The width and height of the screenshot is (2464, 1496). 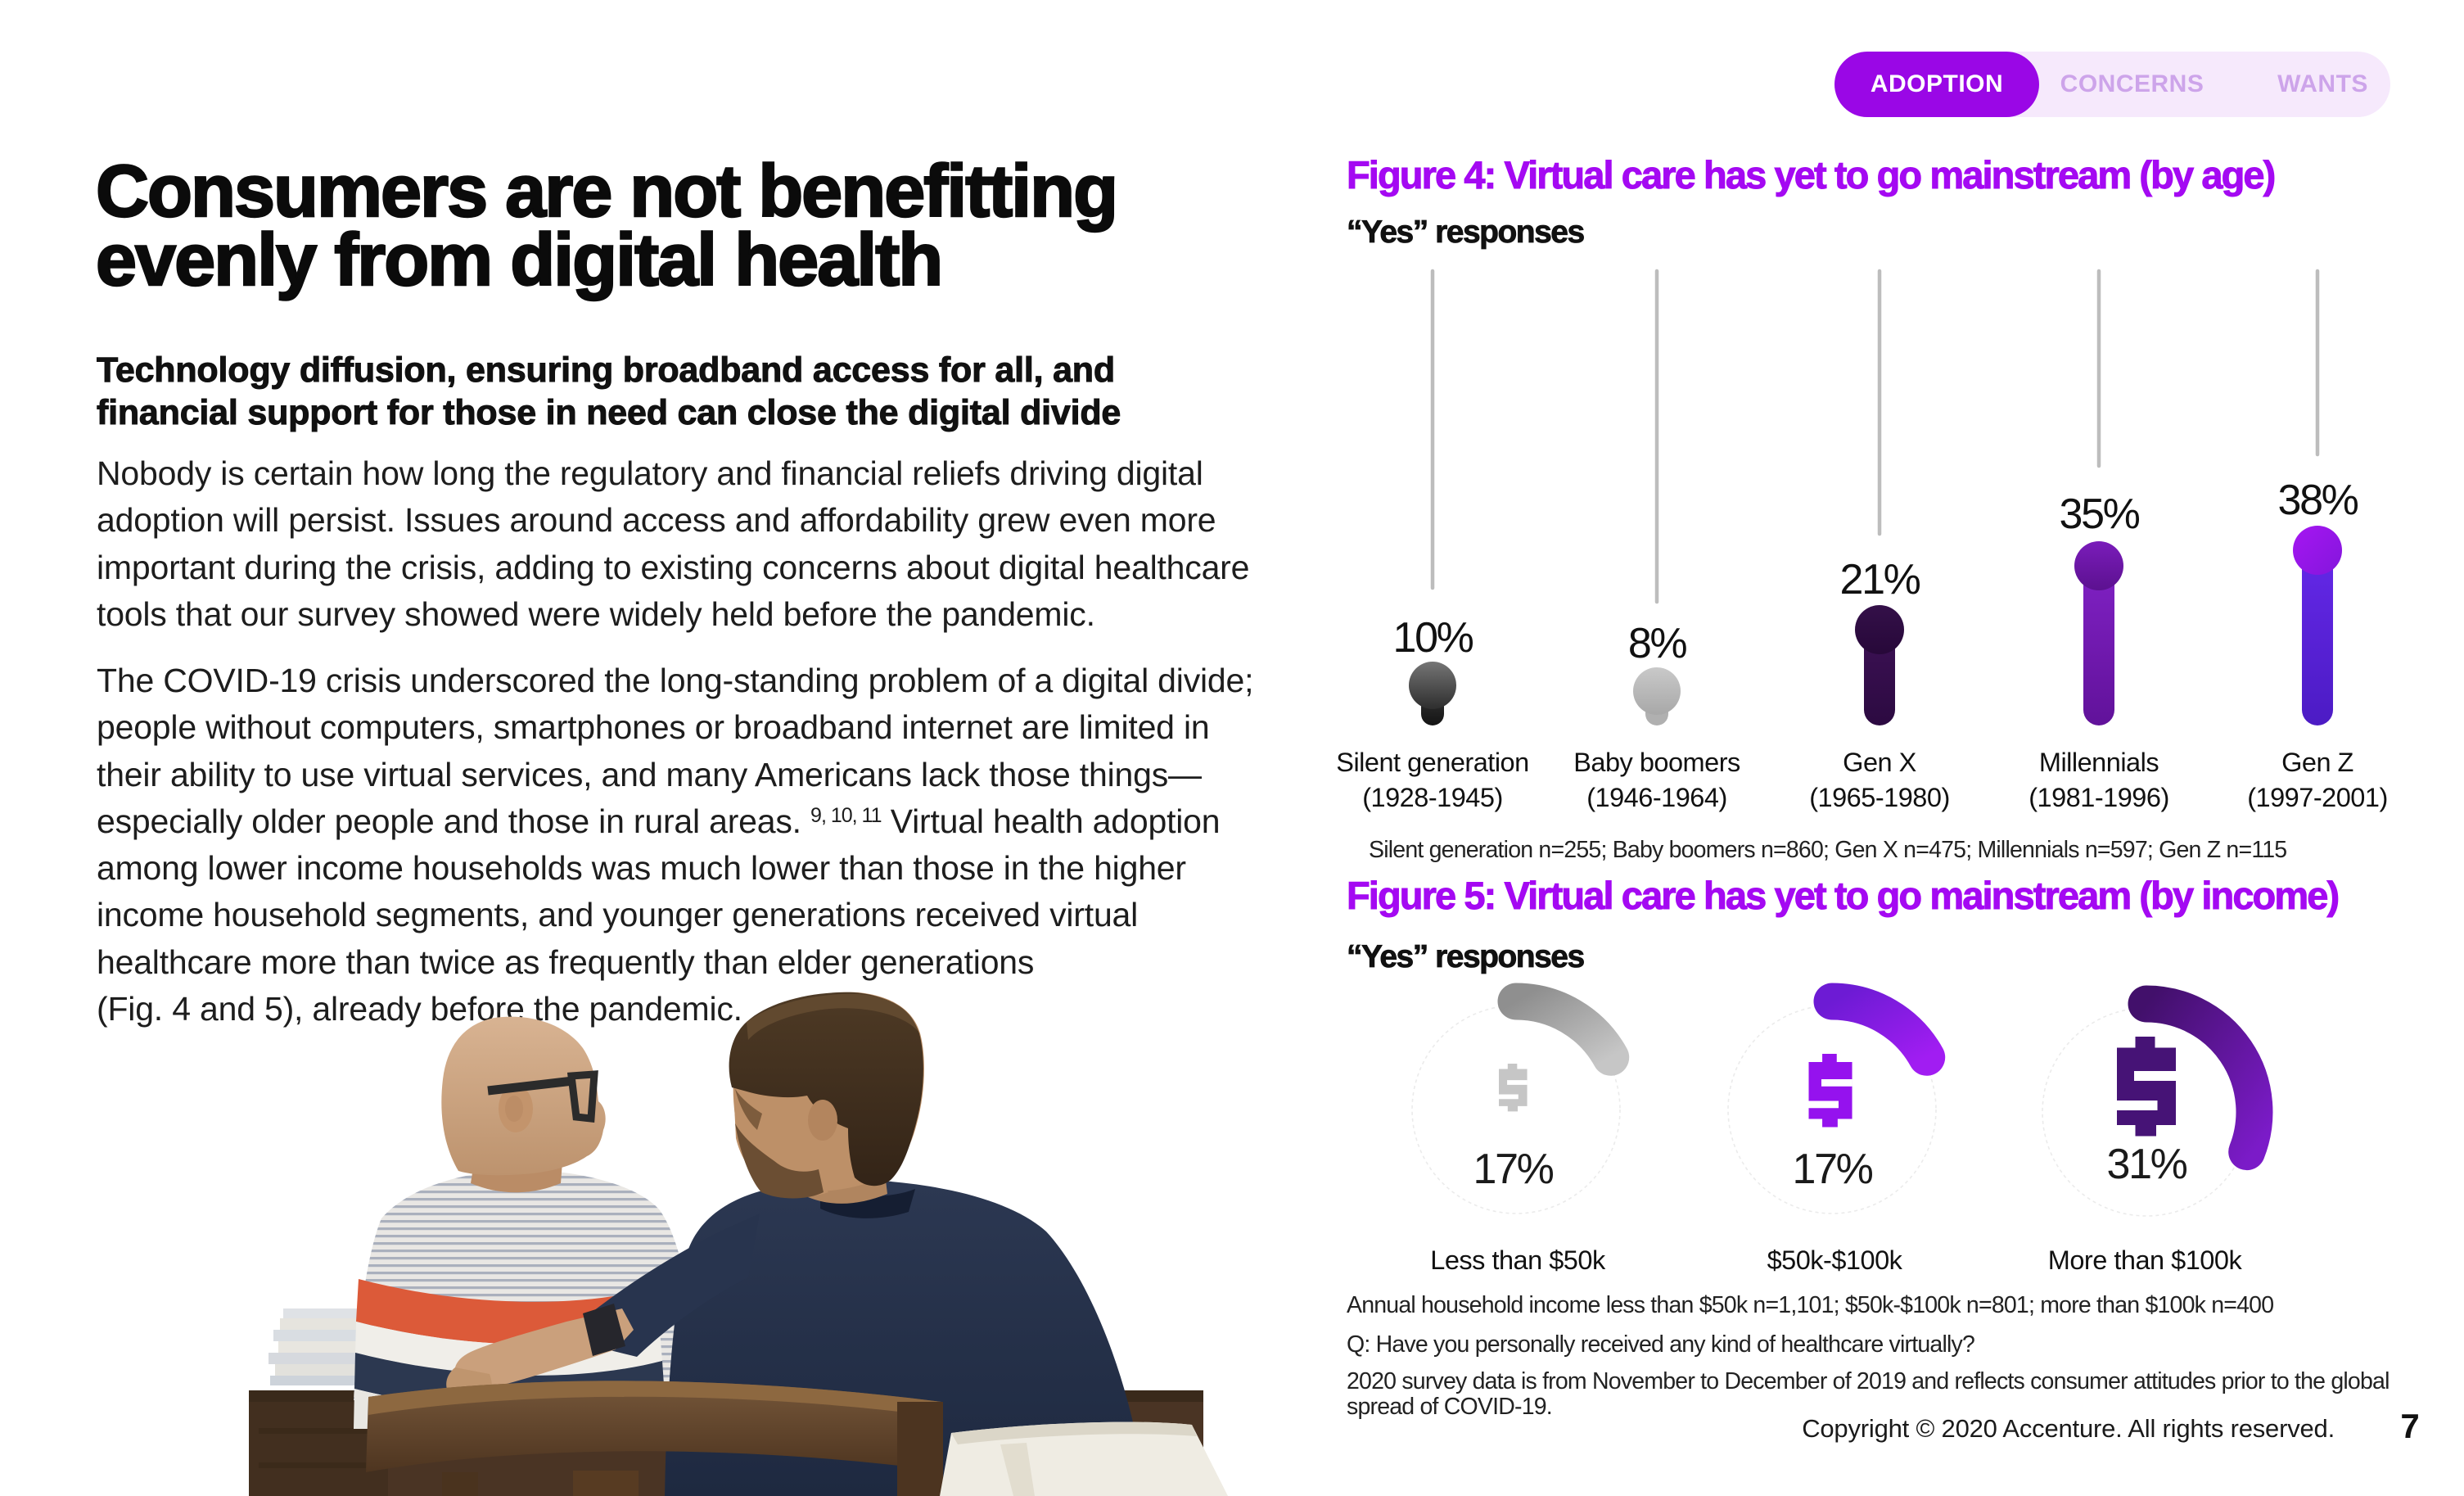 What do you see at coordinates (1880, 762) in the screenshot?
I see `svg-text: Gen X` at bounding box center [1880, 762].